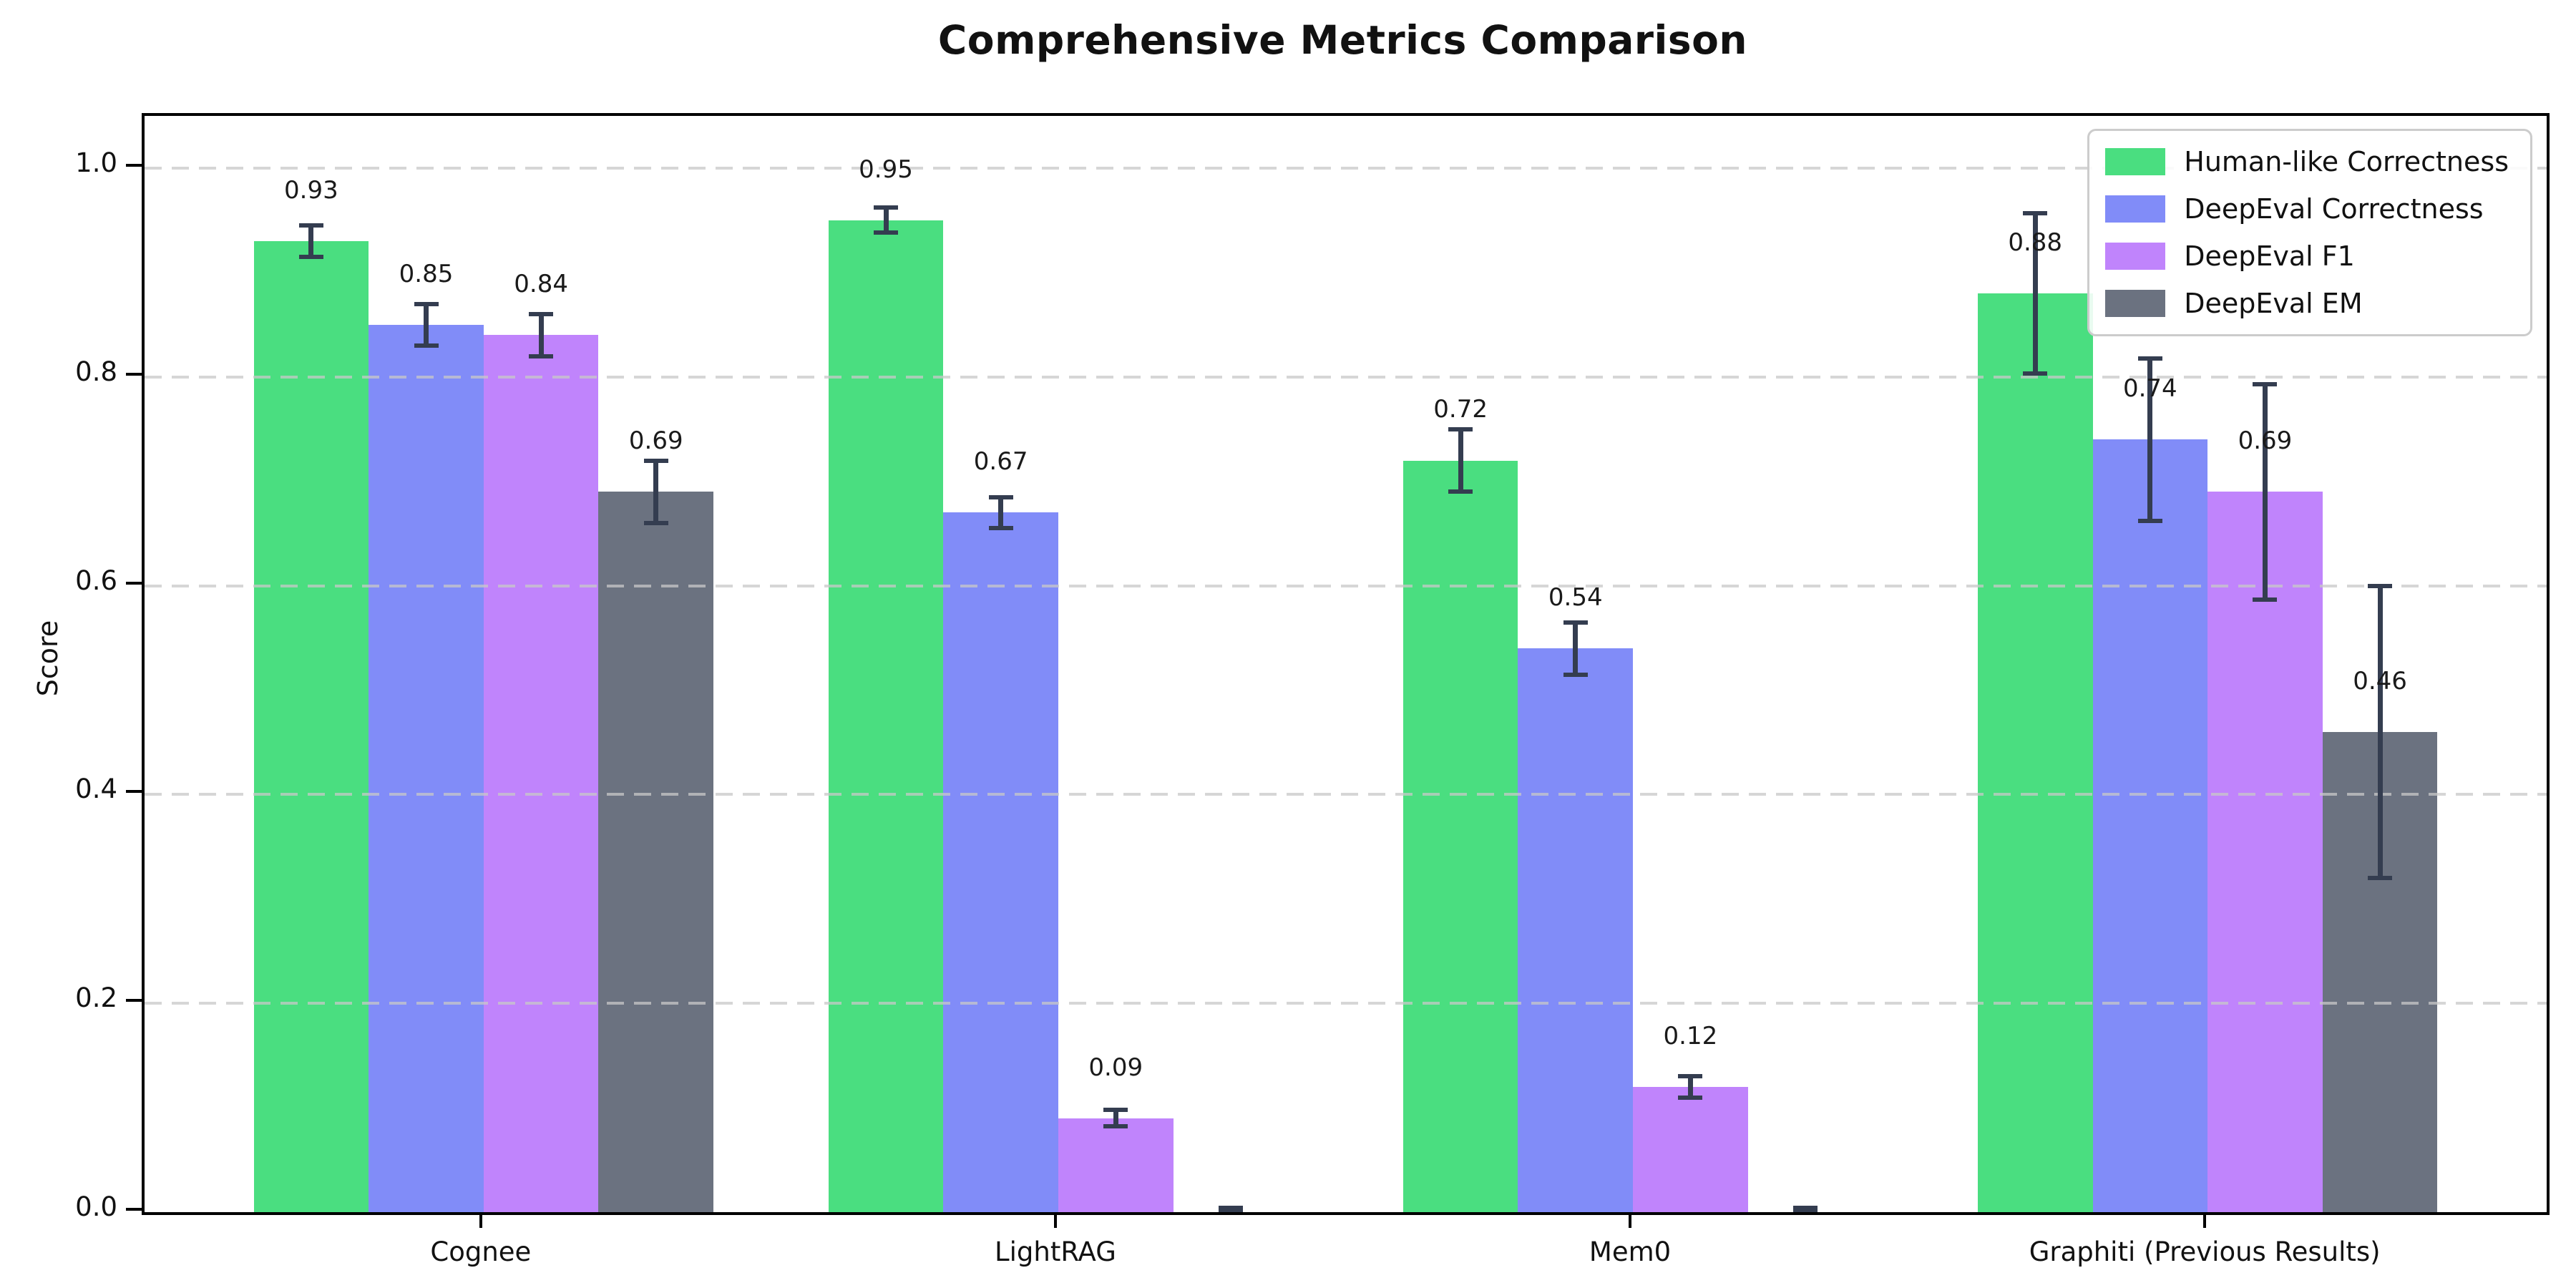 Image resolution: width=2576 pixels, height=1288 pixels. I want to click on legend-item: Human-like Correctness, so click(2307, 161).